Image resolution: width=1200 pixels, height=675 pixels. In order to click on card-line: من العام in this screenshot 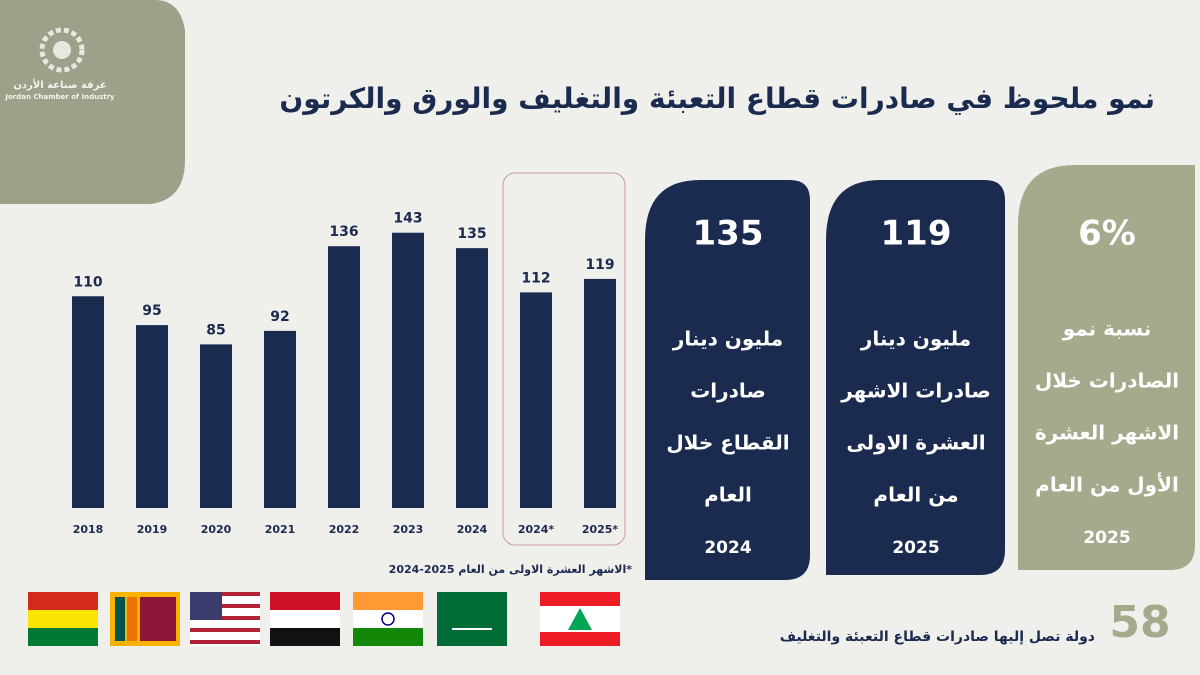, I will do `click(915, 495)`.